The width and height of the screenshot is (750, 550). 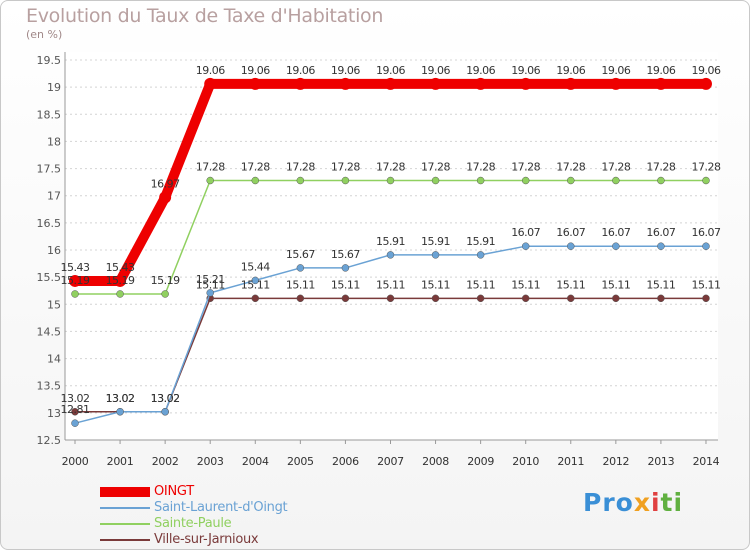 I want to click on y-tick-label: 14, so click(x=54, y=359).